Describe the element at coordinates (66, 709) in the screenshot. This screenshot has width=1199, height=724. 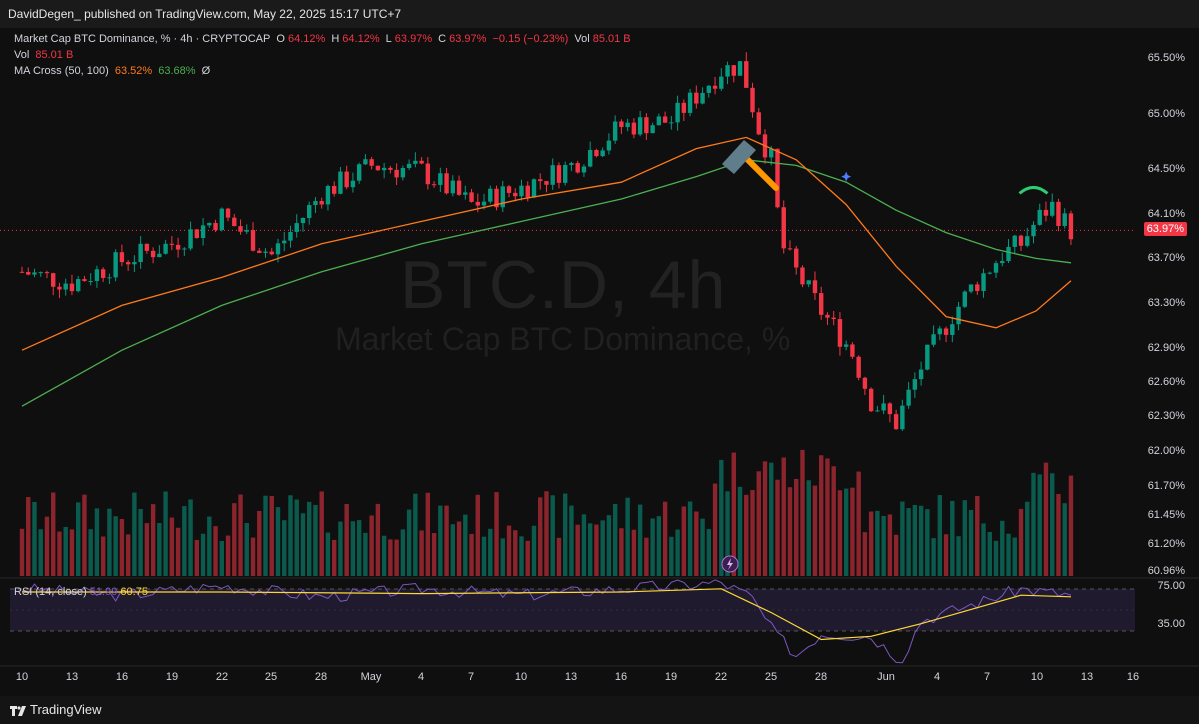
I see `footer-brand: TradingView` at that location.